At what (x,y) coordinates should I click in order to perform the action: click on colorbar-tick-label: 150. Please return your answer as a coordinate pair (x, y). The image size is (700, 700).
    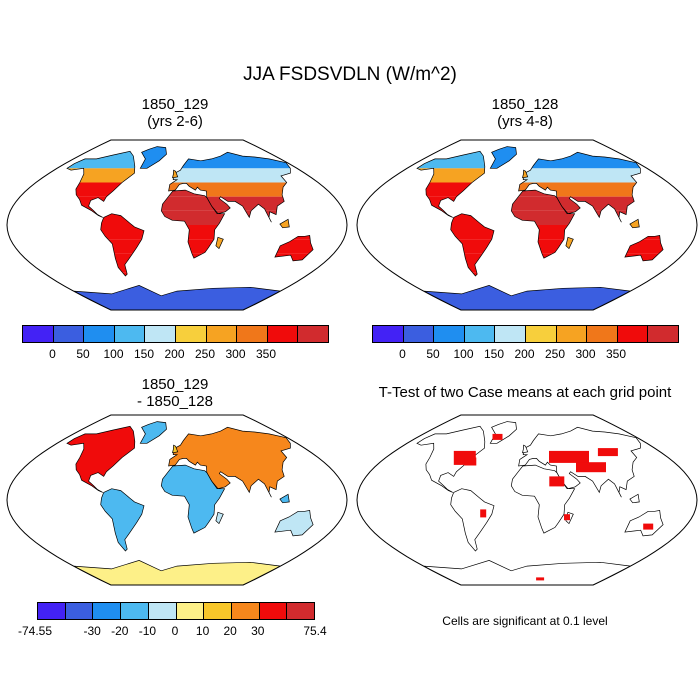
    Looking at the image, I should click on (494, 354).